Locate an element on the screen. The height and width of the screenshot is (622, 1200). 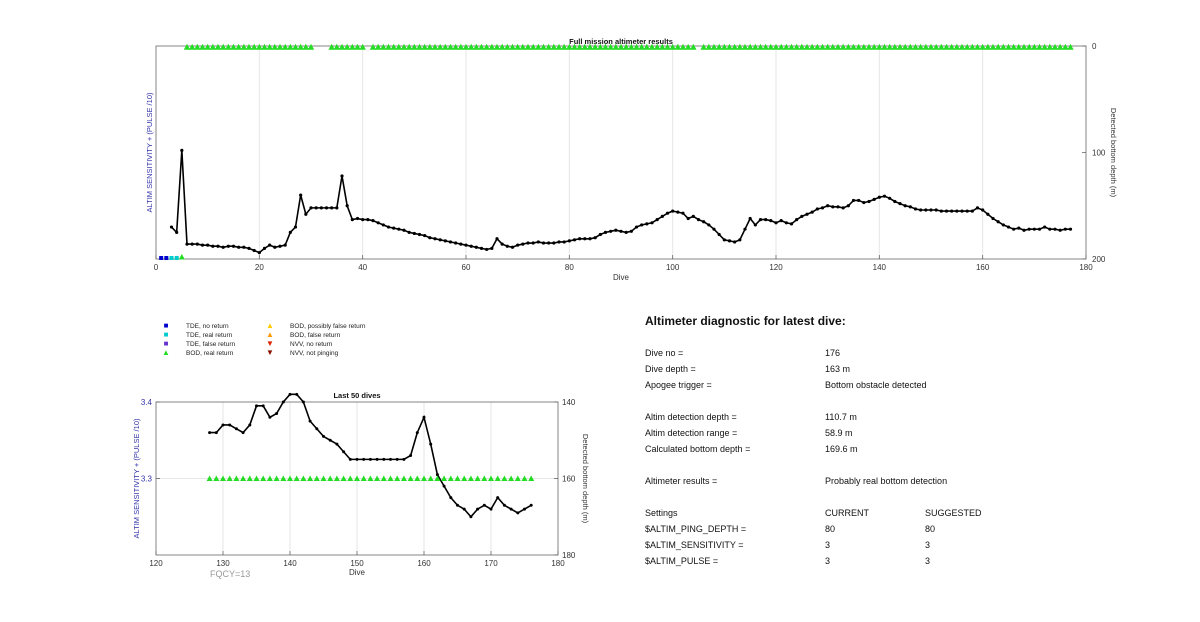
diag-label-dive-no: Dive no = is located at coordinates (664, 353).